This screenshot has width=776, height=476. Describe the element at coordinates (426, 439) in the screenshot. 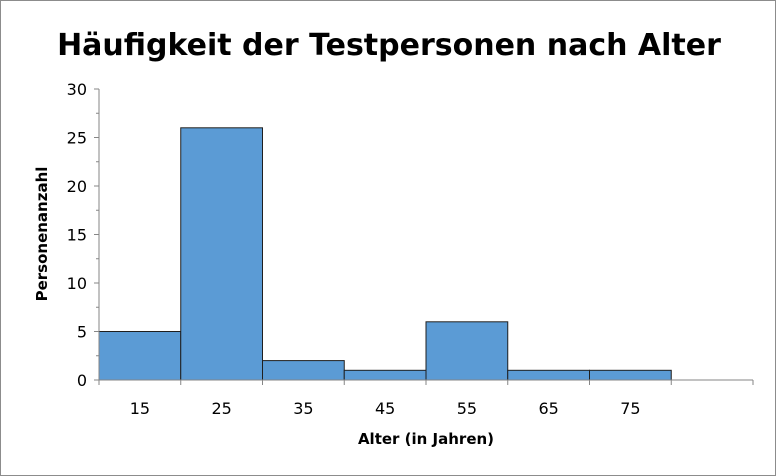

I see `x-axis-title: Alter (in Jahren)` at that location.